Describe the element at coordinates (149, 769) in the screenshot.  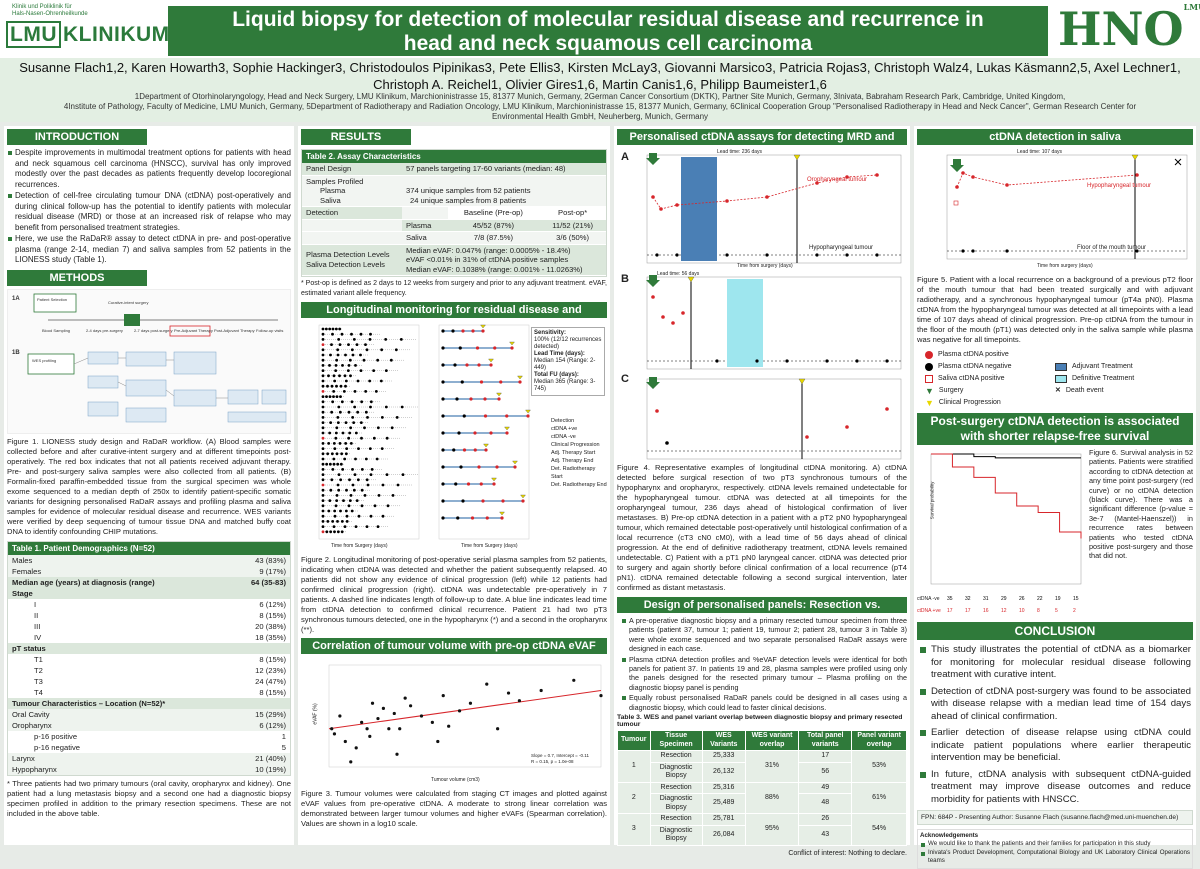
I see `table-row: Hypopharynx 10 (19%)` at that location.